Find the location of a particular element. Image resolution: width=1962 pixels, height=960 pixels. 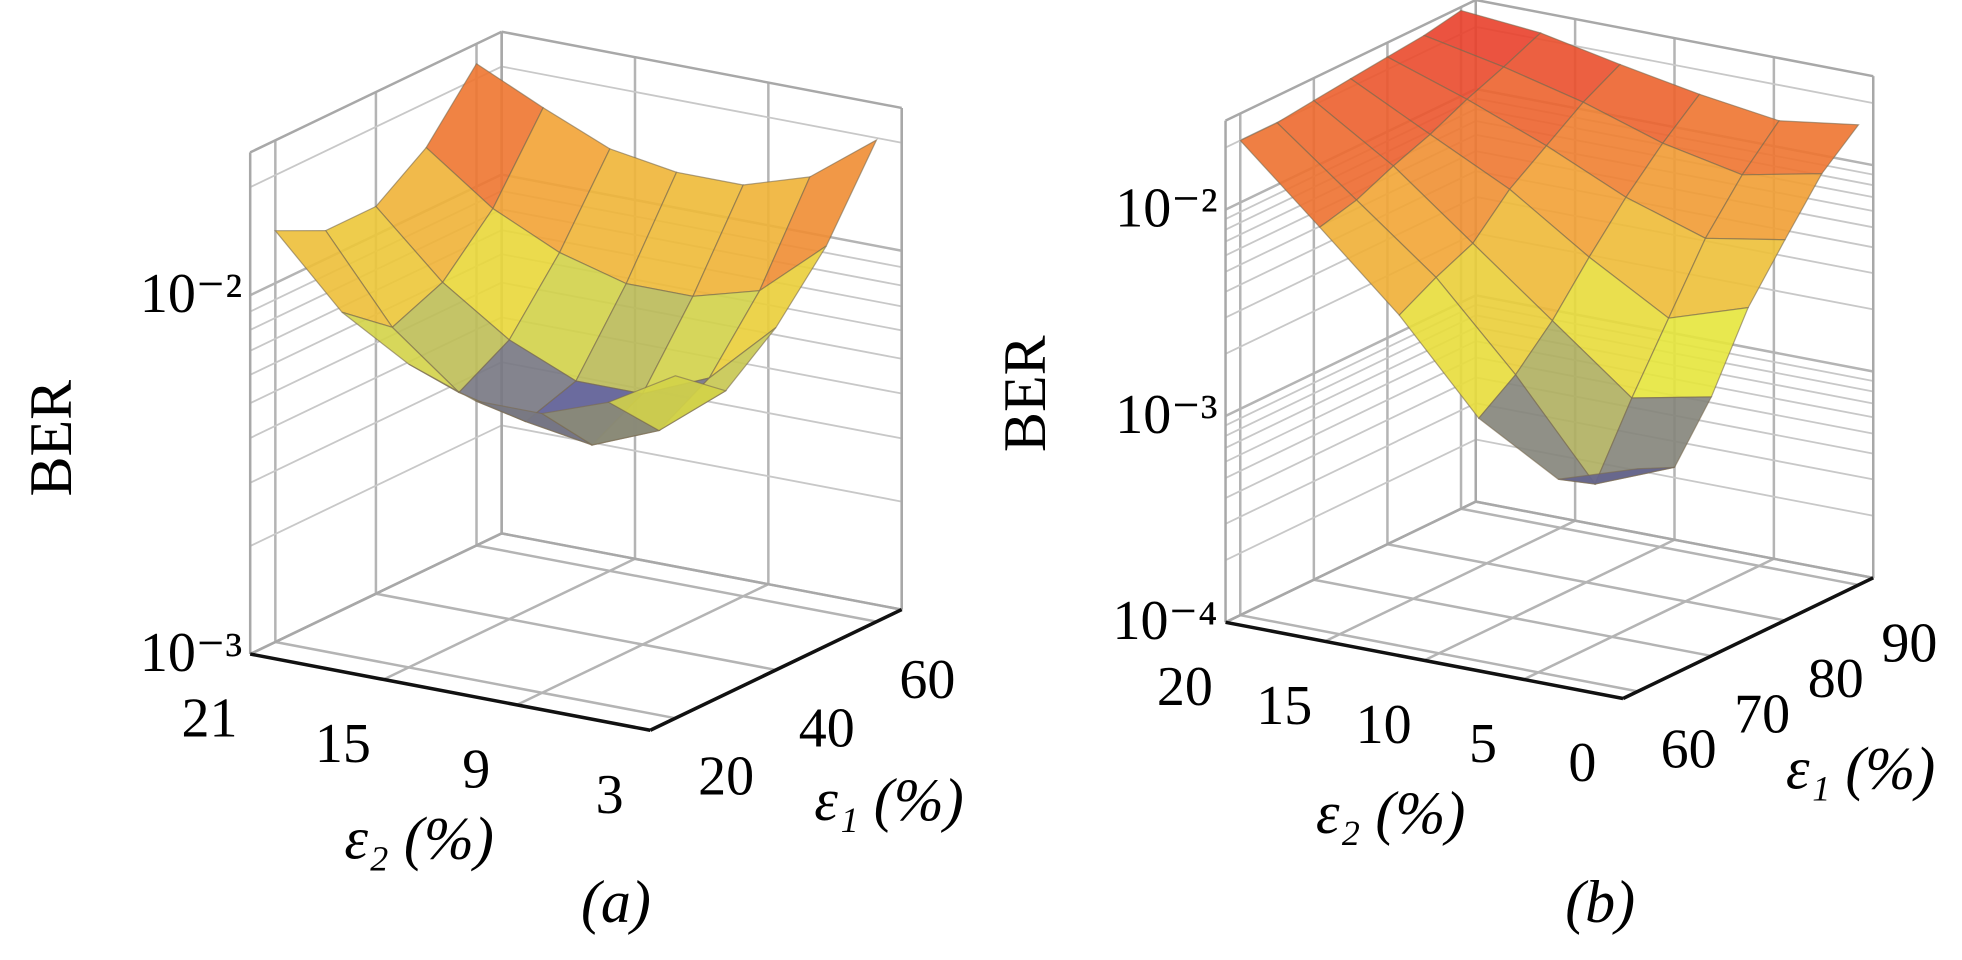

panel-label: (a) is located at coordinates (616, 902).